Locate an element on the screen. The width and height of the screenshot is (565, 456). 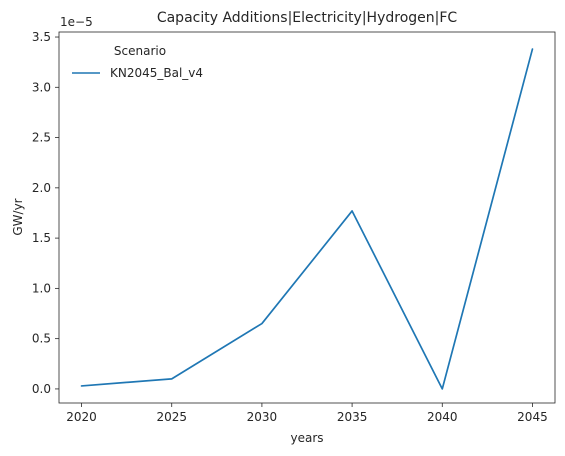
y-tick-label: 3.5 is located at coordinates (41, 37).